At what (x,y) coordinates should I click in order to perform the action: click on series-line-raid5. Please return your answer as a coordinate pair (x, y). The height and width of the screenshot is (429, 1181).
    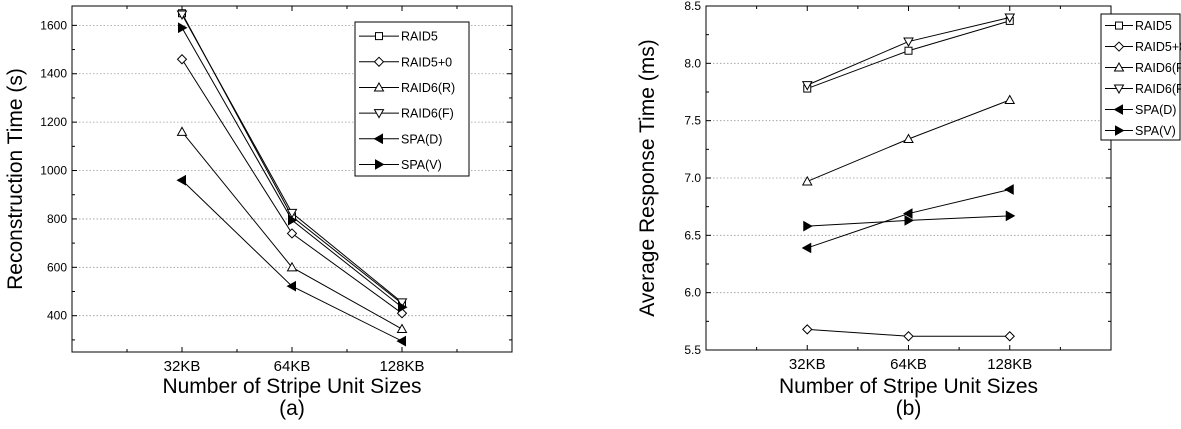
    Looking at the image, I should click on (908, 55).